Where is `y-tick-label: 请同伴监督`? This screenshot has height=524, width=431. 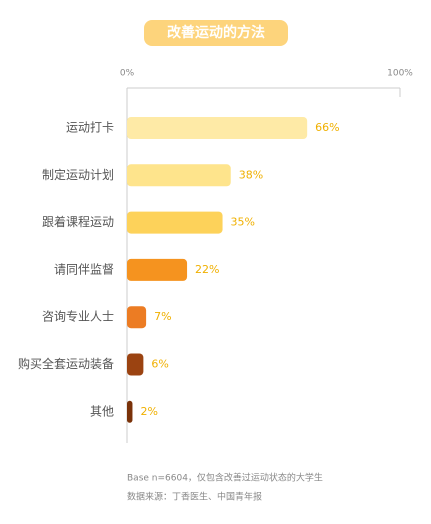 y-tick-label: 请同伴监督 is located at coordinates (84, 268).